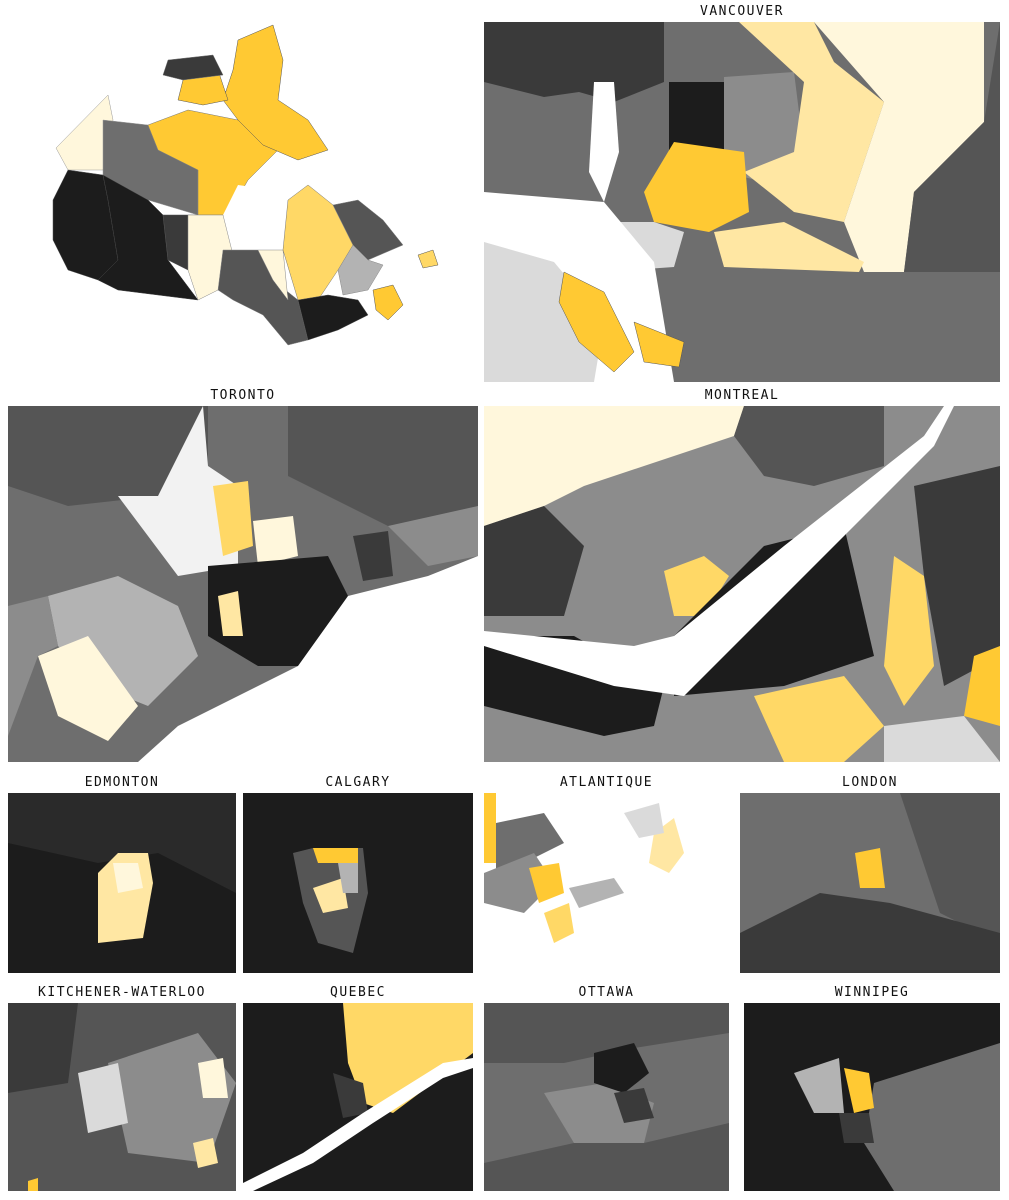 This screenshot has width=1009, height=1200. I want to click on map-title-montreal: MONTREAL, so click(742, 395).